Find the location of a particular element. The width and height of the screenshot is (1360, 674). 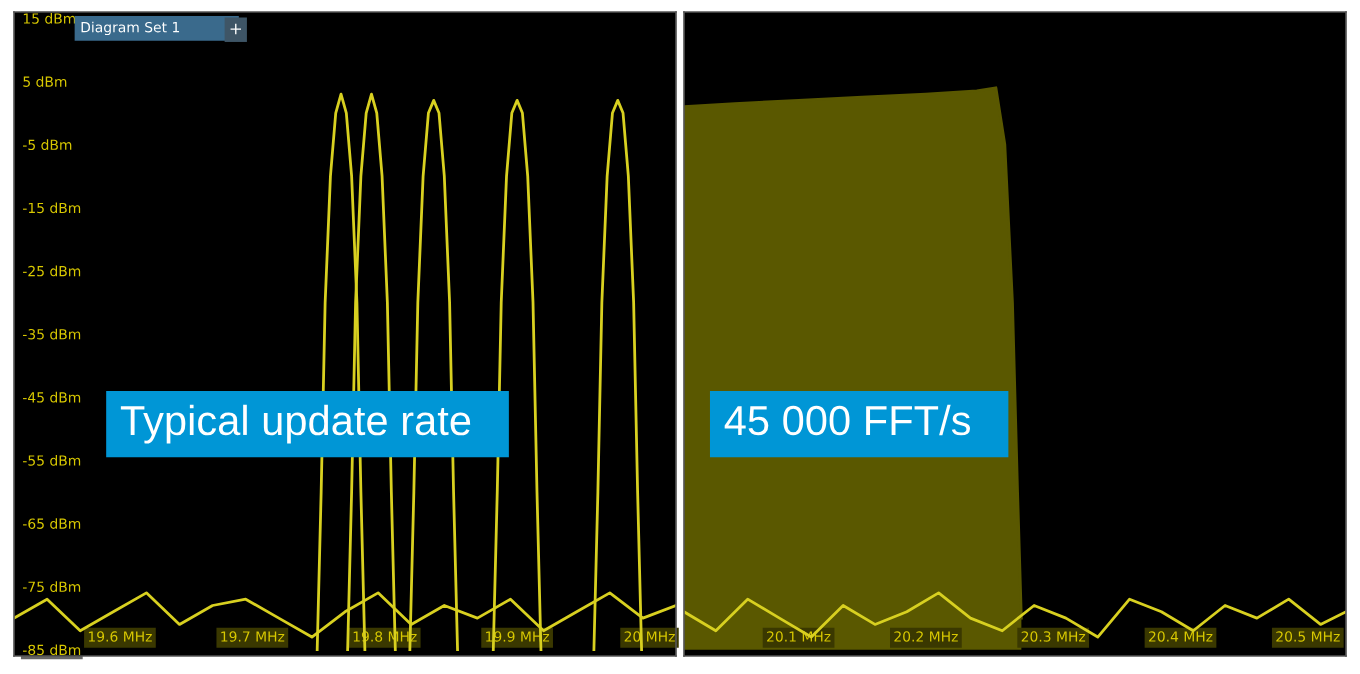

annotation: Typical update rate is located at coordinates (295, 424).